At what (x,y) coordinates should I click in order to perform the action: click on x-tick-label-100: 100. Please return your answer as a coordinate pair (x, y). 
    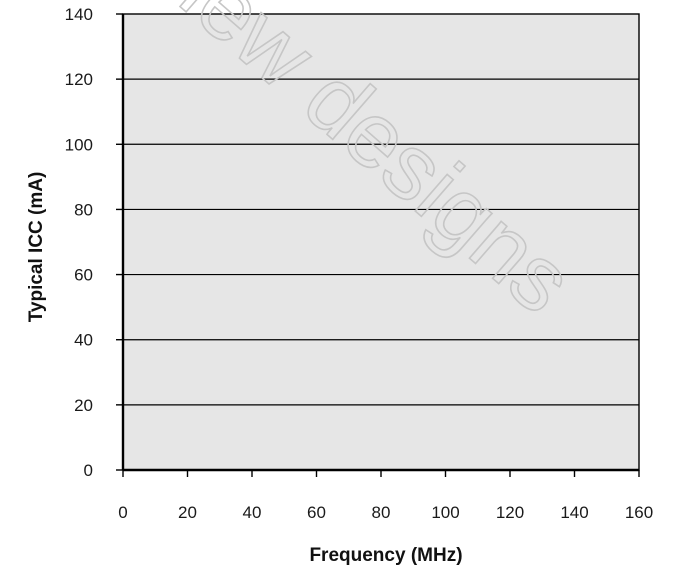
    Looking at the image, I should click on (445, 512).